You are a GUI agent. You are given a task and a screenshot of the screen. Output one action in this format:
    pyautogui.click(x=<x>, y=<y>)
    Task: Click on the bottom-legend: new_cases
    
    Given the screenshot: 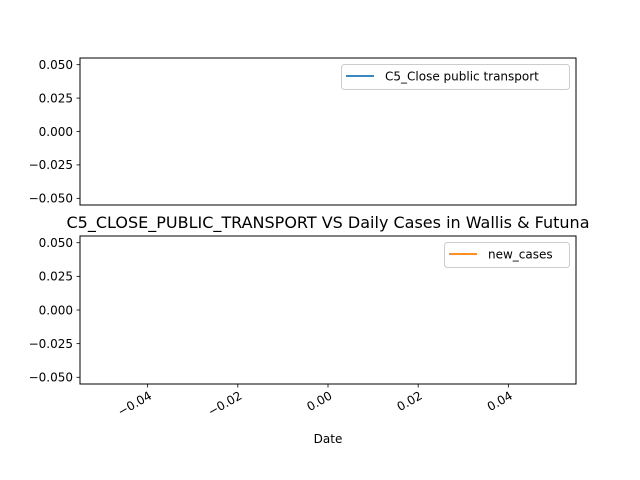 What is the action you would take?
    pyautogui.click(x=507, y=255)
    